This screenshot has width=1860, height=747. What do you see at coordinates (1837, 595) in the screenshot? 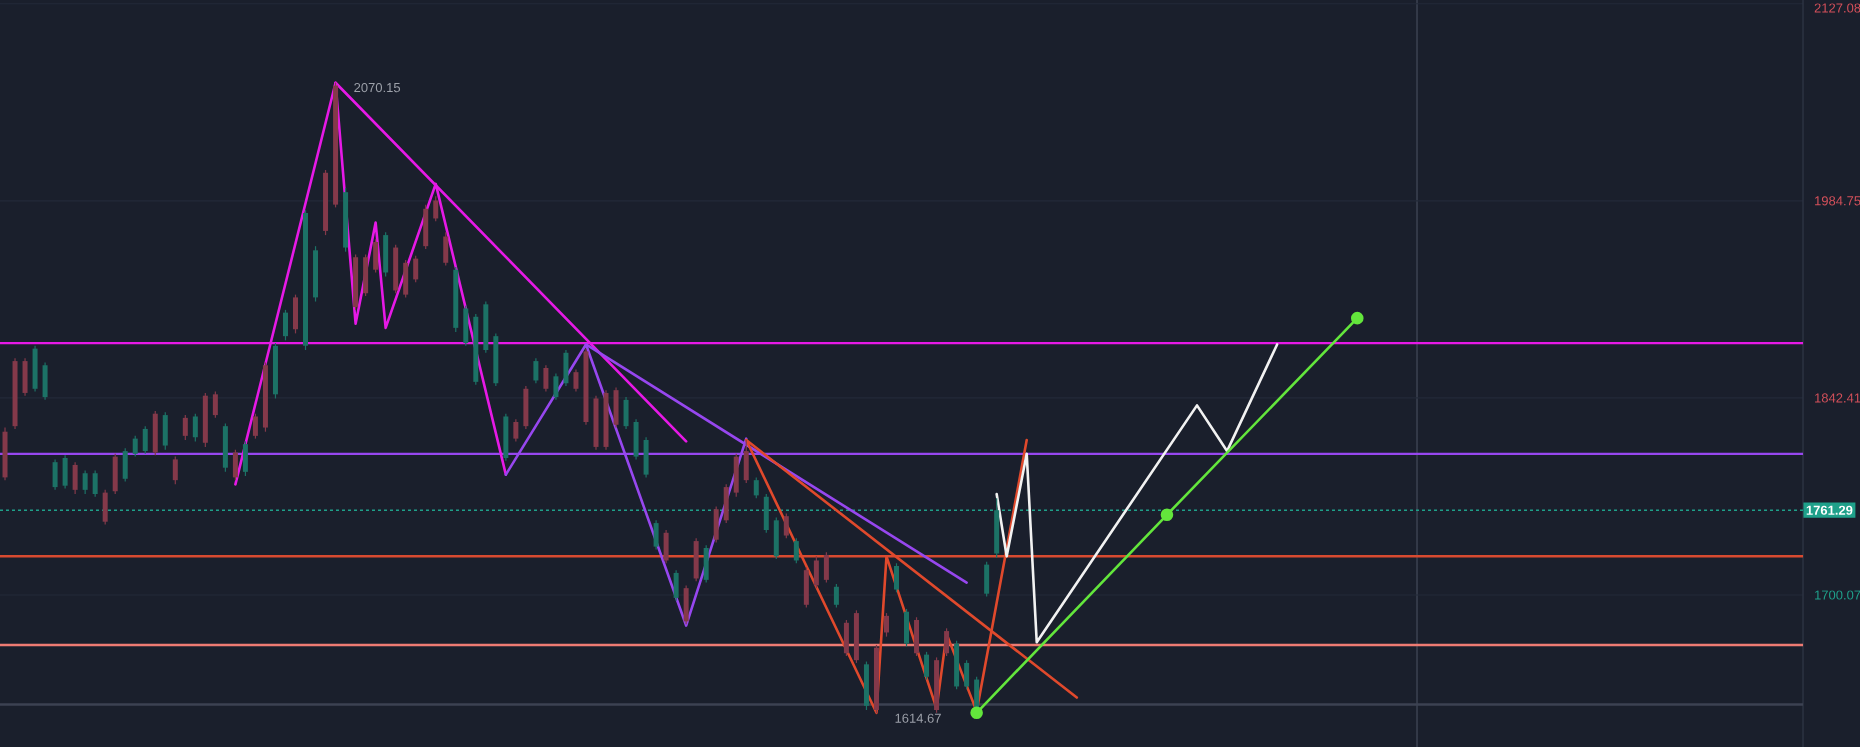
I see `y-tick-label: 1700.07` at bounding box center [1837, 595].